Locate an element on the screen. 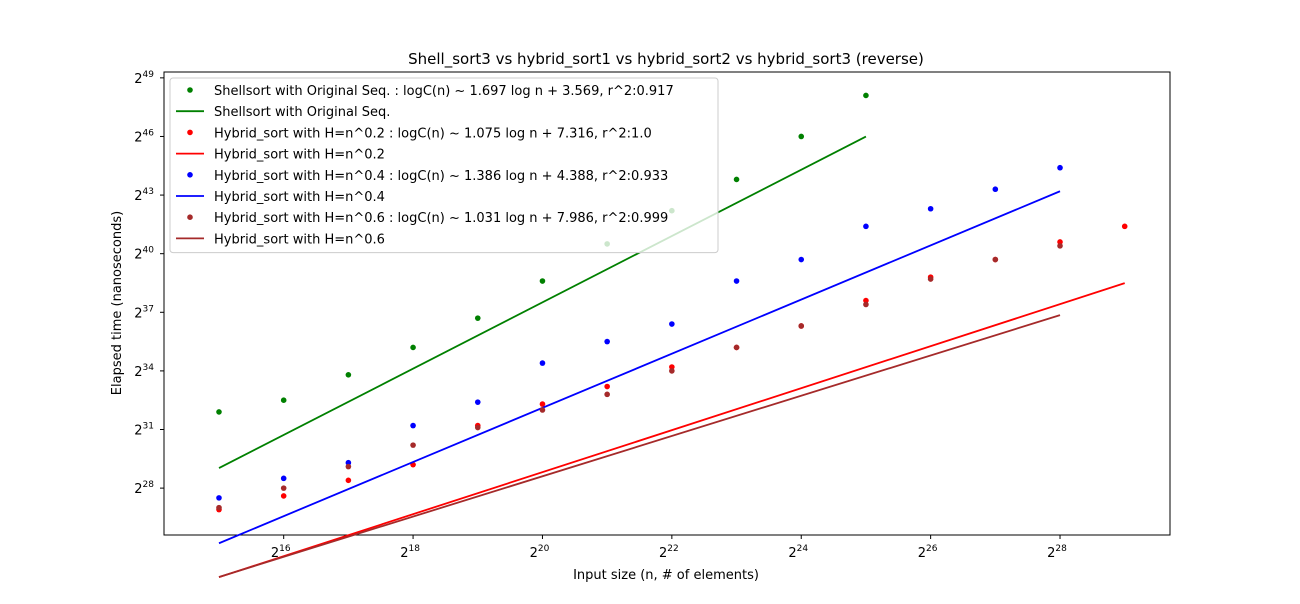 The height and width of the screenshot is (604, 1300). x-tick-label: 216 is located at coordinates (281, 552).